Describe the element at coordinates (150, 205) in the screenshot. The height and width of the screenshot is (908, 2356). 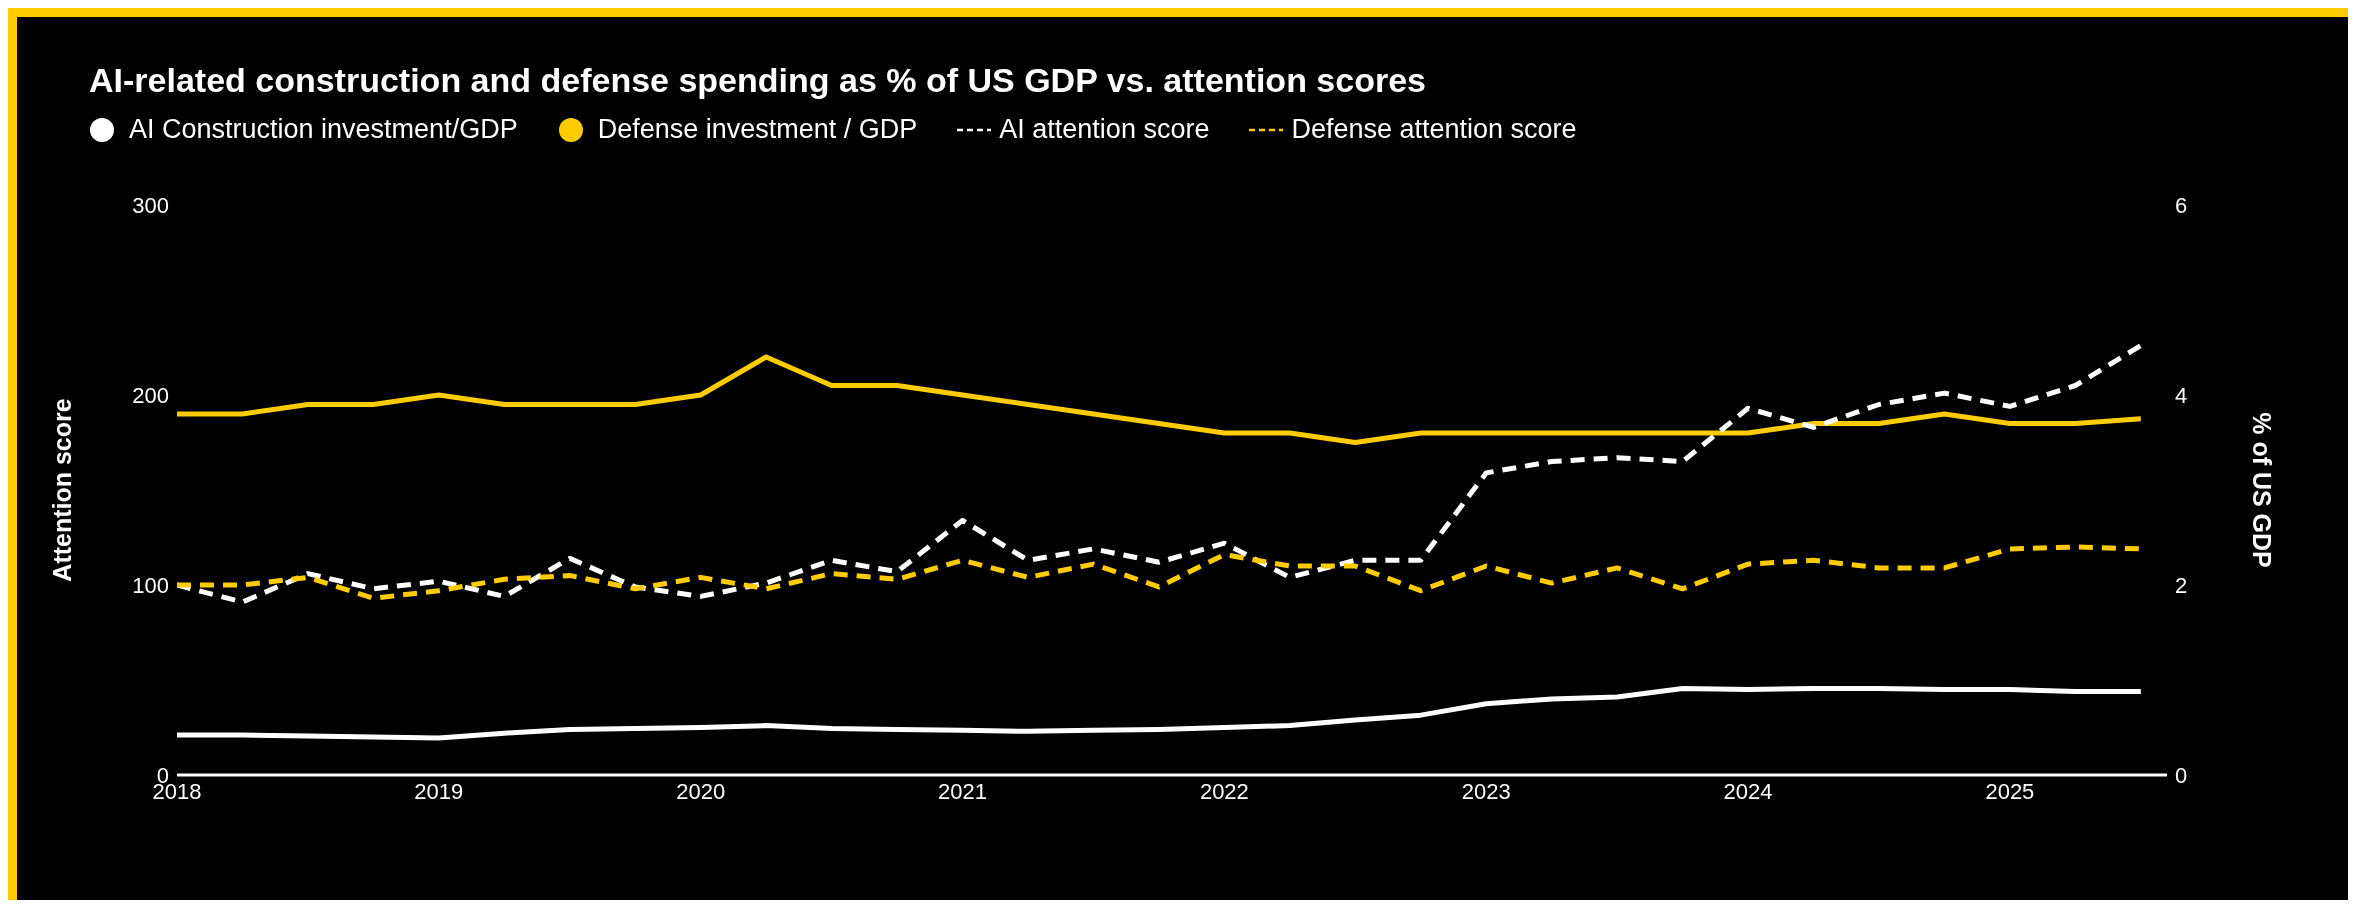
I see `y-tick-label: 300` at that location.